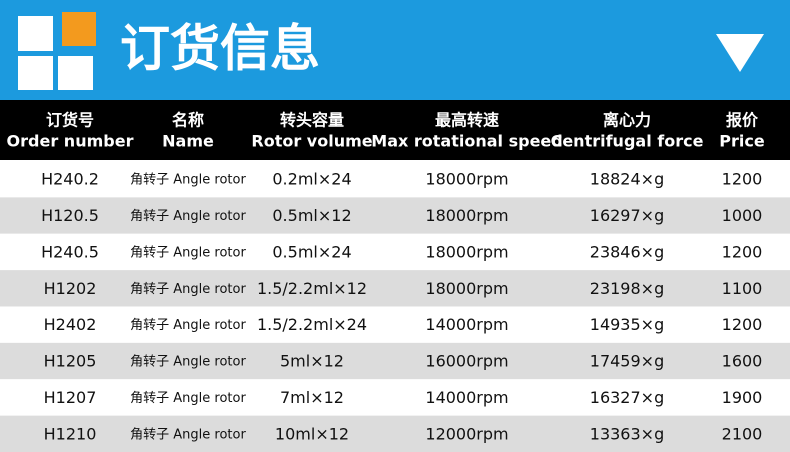  I want to click on cell: H1205, so click(70, 361).